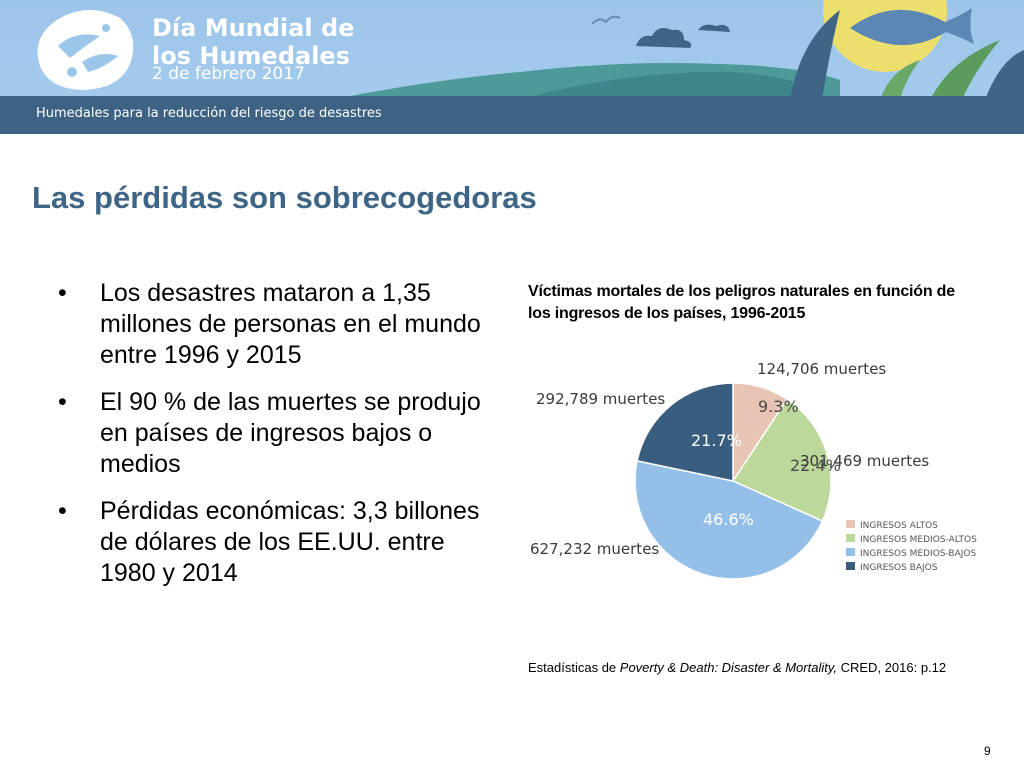  What do you see at coordinates (664, 38) in the screenshot?
I see `cloud-shape` at bounding box center [664, 38].